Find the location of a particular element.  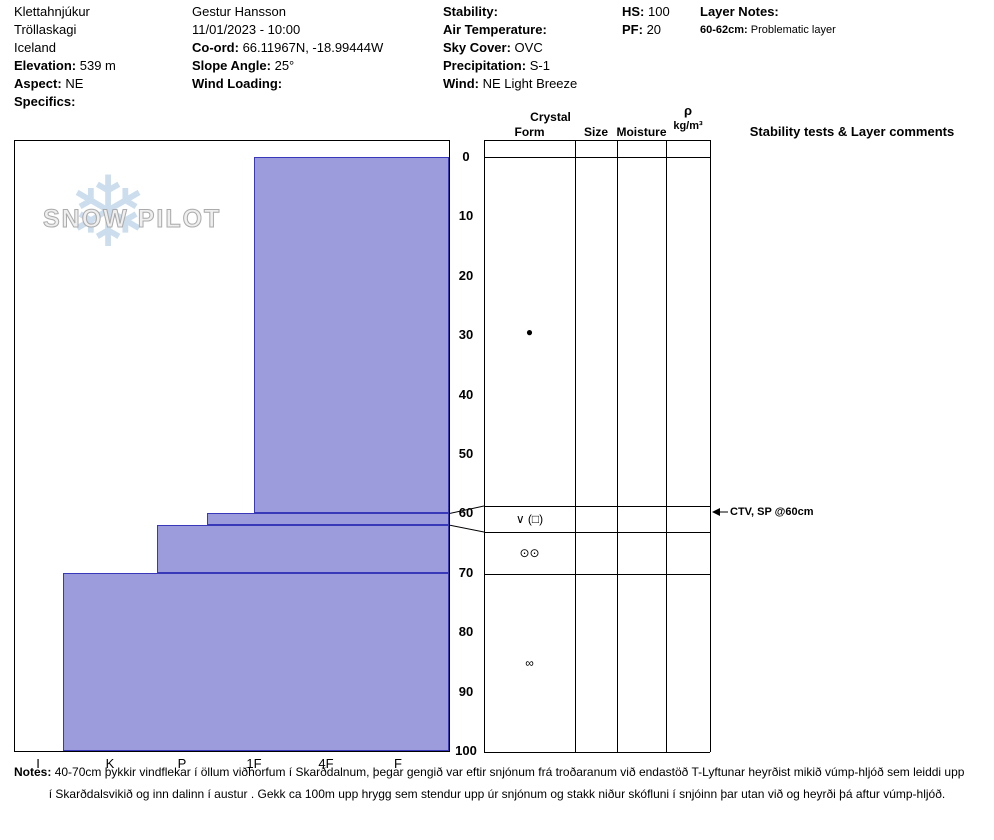

slope-angle-label: Slope Angle: is located at coordinates (231, 65).